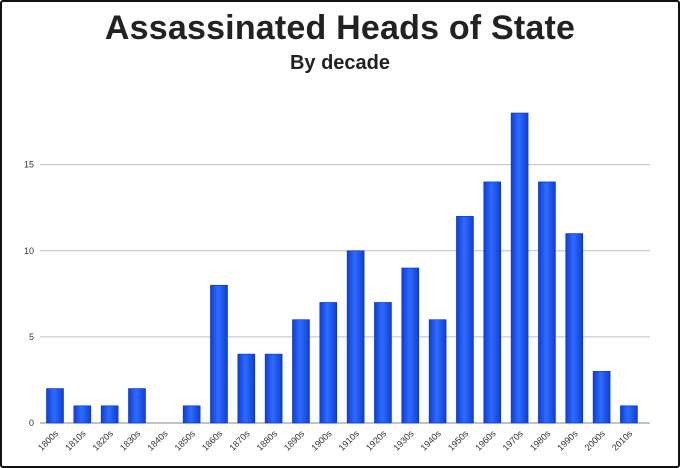 The image size is (680, 468). Describe the element at coordinates (383, 363) in the screenshot. I see `bar-1920s` at that location.